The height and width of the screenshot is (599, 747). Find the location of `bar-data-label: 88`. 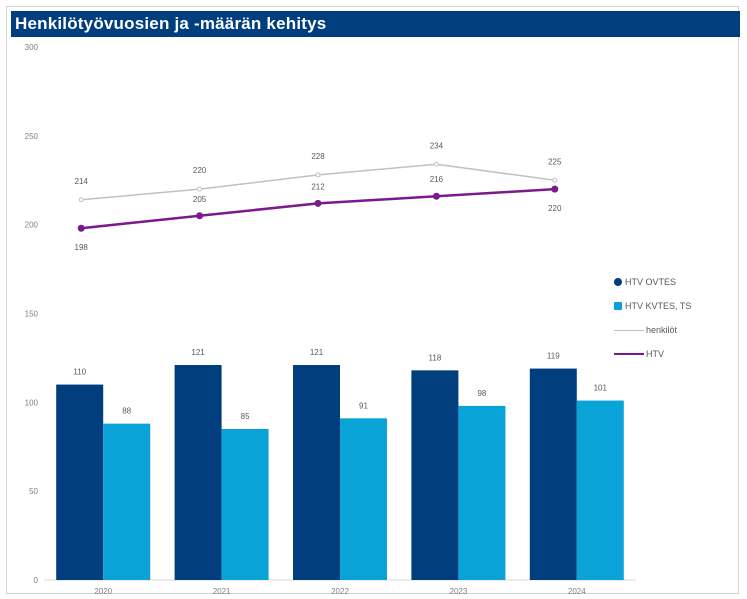

bar-data-label: 88 is located at coordinates (126, 411).